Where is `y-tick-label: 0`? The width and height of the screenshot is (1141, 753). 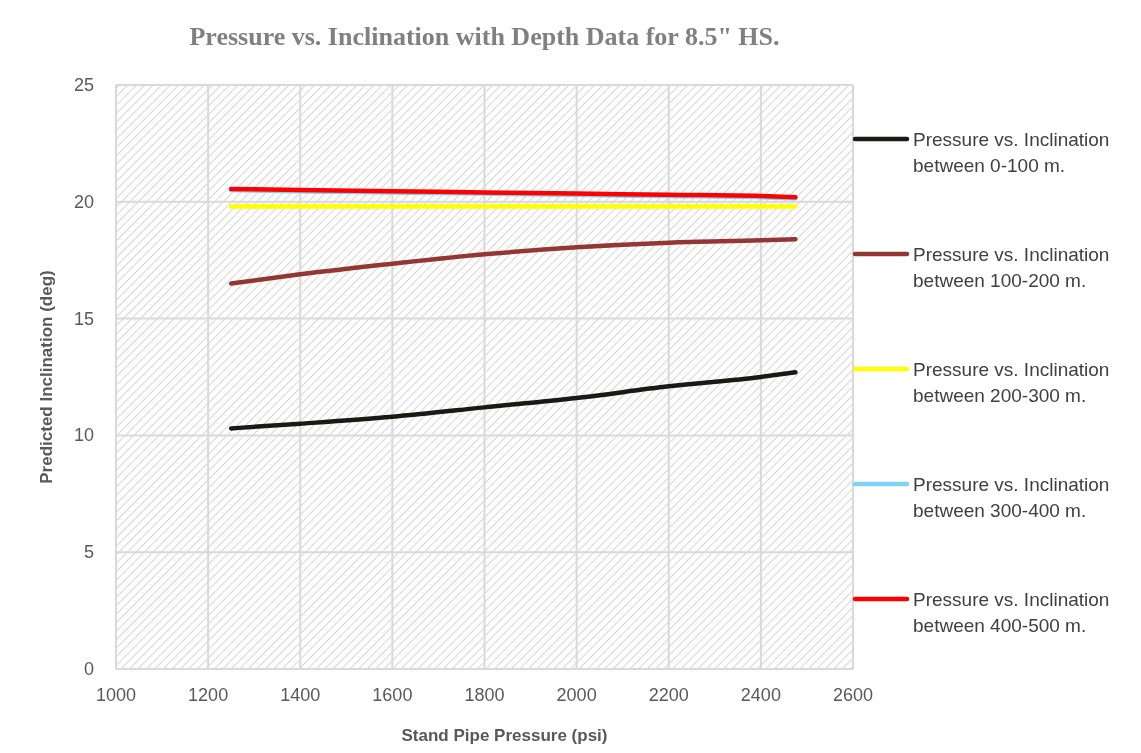
y-tick-label: 0 is located at coordinates (88, 669).